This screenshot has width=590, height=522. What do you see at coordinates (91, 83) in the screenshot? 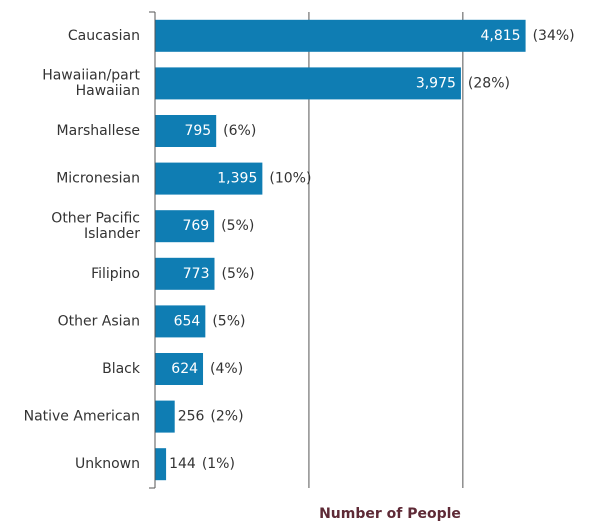
I see `y-tick-label: Hawaiian/part Hawaiian` at bounding box center [91, 83].